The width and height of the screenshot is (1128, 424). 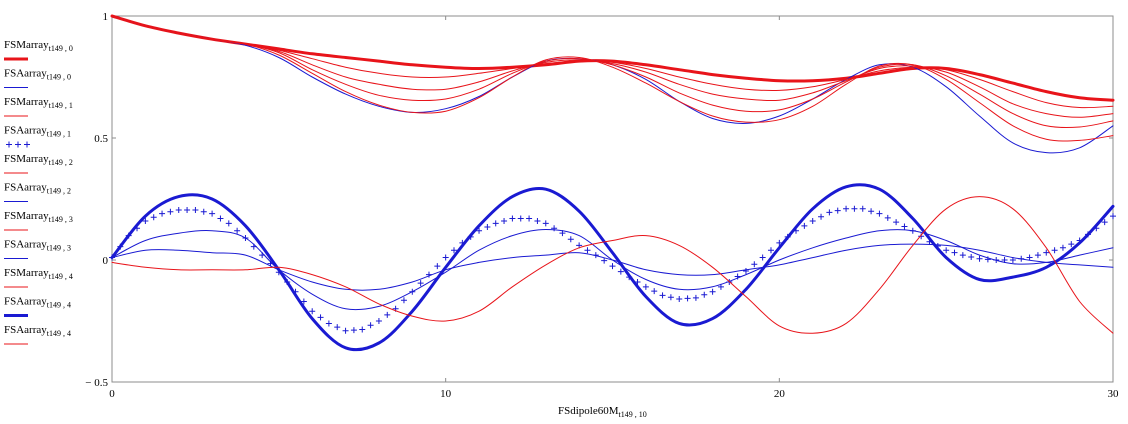 I want to click on legend-entry: FSAarrayt149 , 2, so click(x=37, y=192).